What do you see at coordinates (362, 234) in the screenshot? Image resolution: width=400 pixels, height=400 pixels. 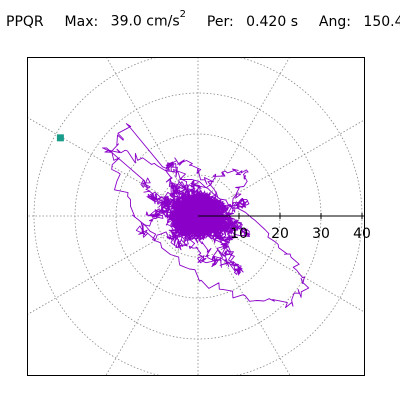 I see `radial-tick-label-4: 40` at bounding box center [362, 234].